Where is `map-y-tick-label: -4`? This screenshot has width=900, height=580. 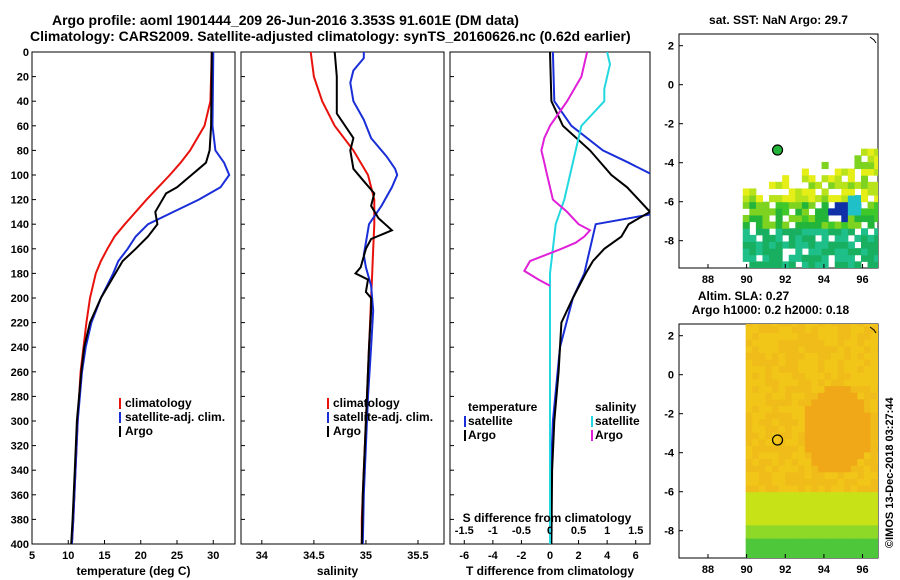 map-y-tick-label: -4 is located at coordinates (669, 164).